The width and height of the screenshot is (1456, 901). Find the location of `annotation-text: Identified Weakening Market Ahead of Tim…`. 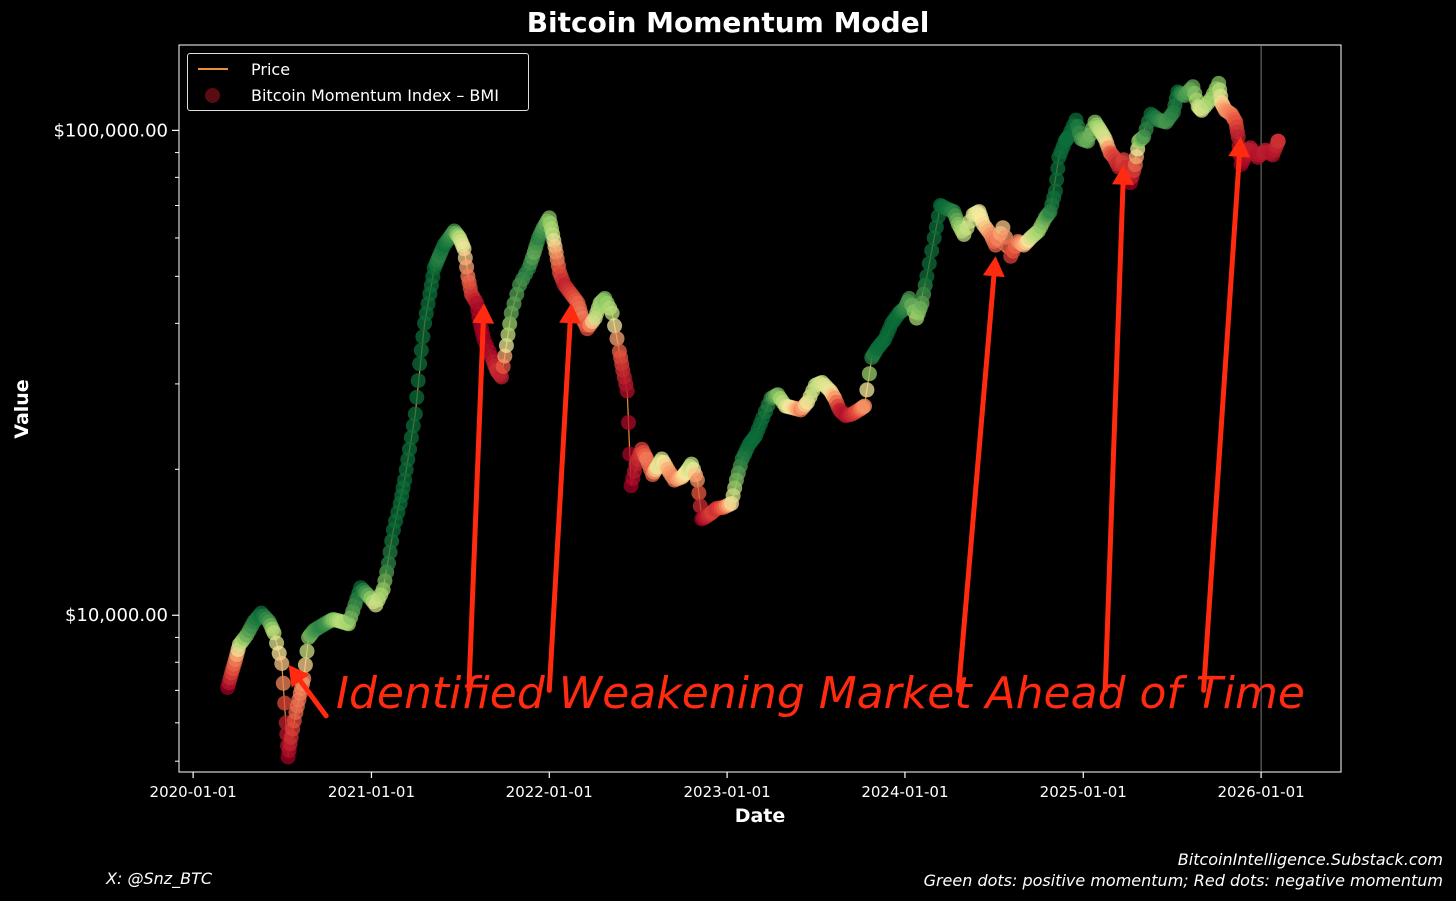

annotation-text: Identified Weakening Market Ahead of Tim… is located at coordinates (820, 693).